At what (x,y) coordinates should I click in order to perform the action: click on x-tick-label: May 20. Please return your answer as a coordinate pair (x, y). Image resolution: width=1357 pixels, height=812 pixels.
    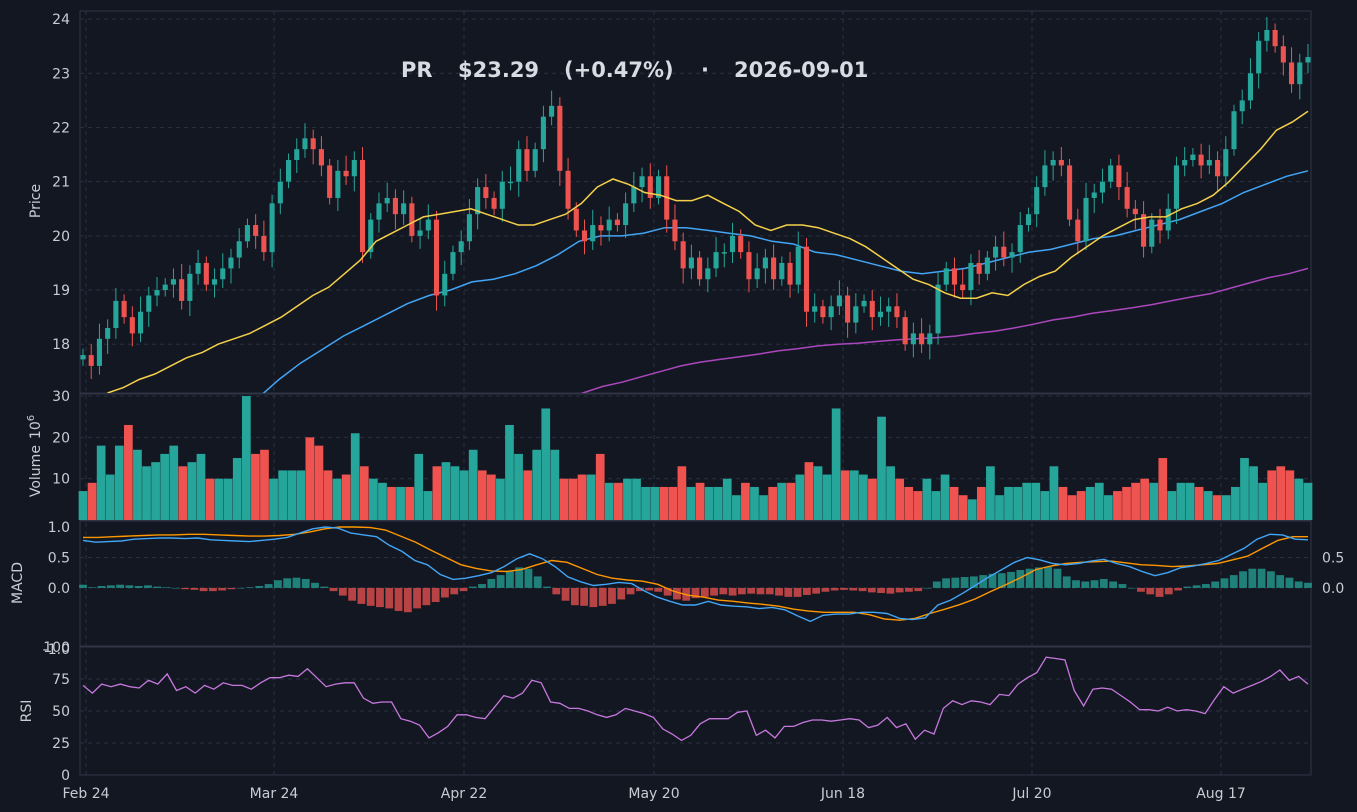
    Looking at the image, I should click on (653, 794).